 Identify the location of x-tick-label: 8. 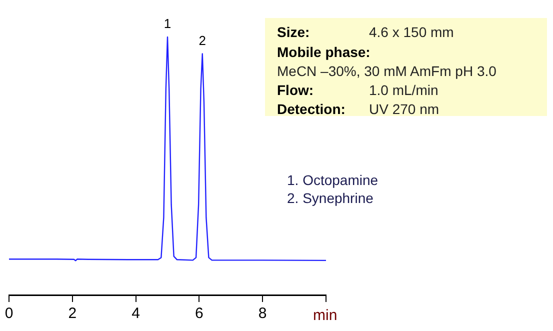
(262, 313).